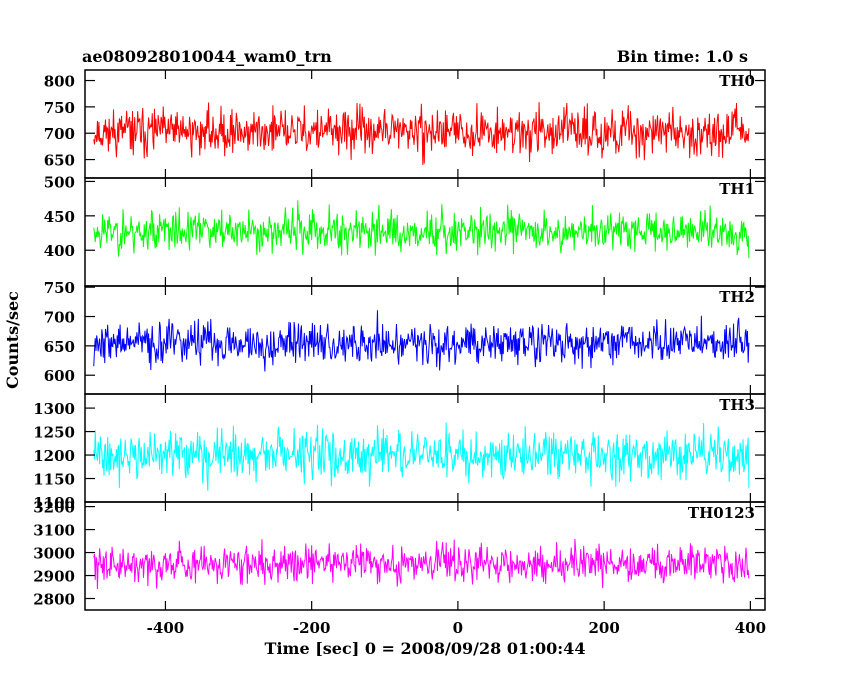  I want to click on y-tick-label: 450, so click(59, 217).